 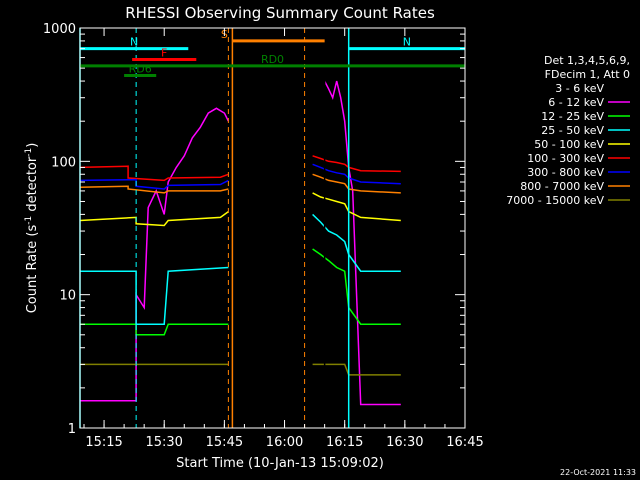 I want to click on legend-header: FDecim 1, Att 0, so click(x=587, y=74).